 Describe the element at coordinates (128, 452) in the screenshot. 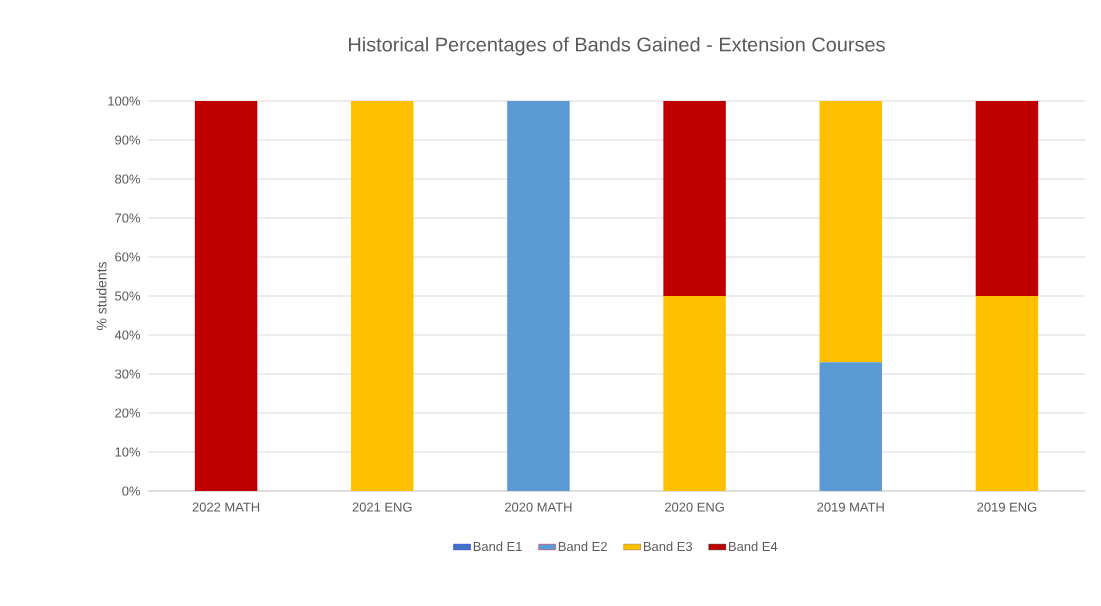

I see `y-tick-label: 10%` at that location.